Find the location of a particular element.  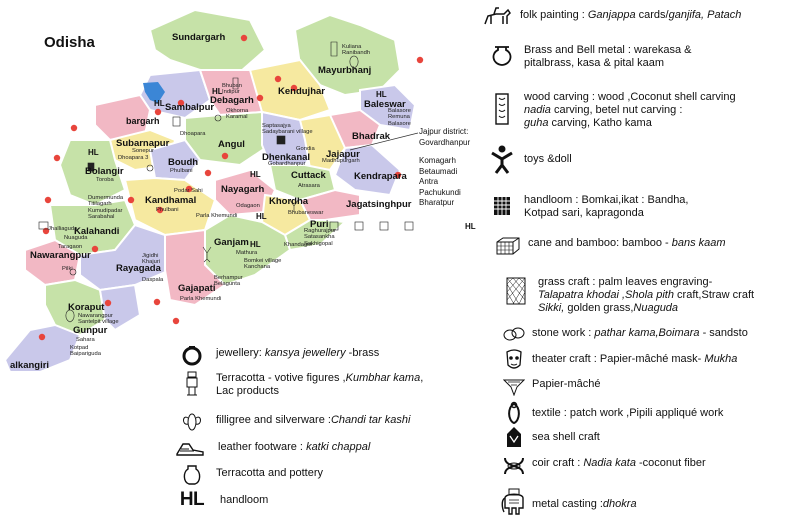

district-bhadrak: Bhadrak is located at coordinates (371, 136).